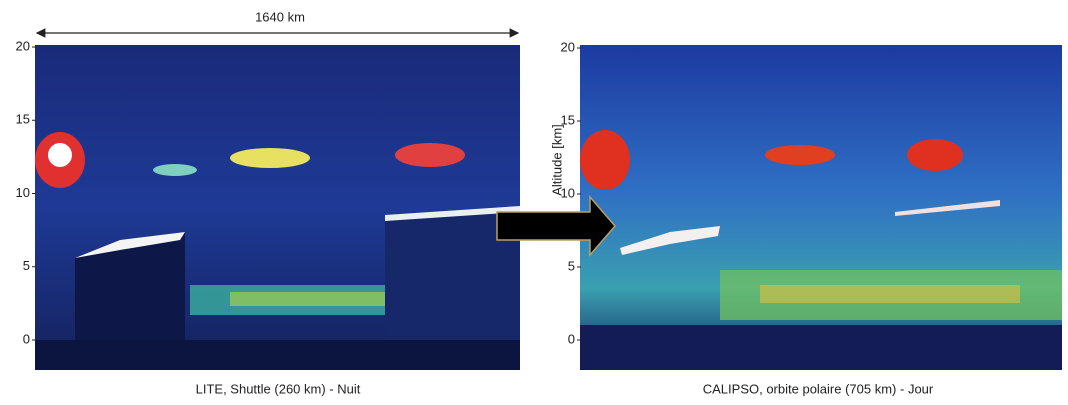 This screenshot has width=1068, height=405. What do you see at coordinates (818, 388) in the screenshot?
I see `caption: CALIPSO, orbite polaire (705 km) - Jour` at bounding box center [818, 388].